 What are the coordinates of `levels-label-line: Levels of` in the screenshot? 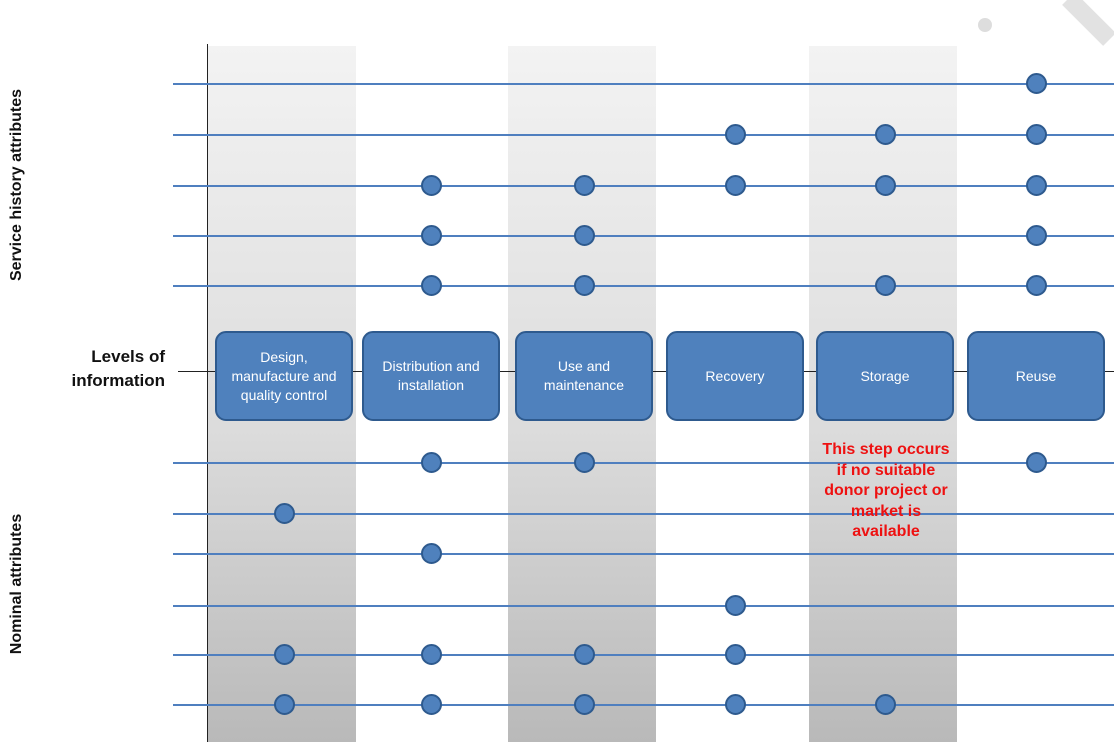 It's located at (102, 357).